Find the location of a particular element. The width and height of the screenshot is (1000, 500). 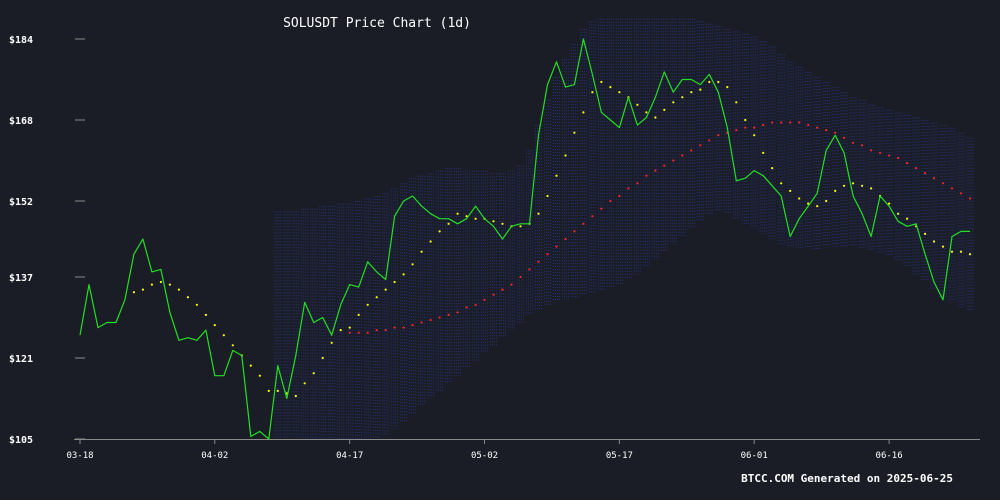

y-tick-label: $152 is located at coordinates (21, 202).